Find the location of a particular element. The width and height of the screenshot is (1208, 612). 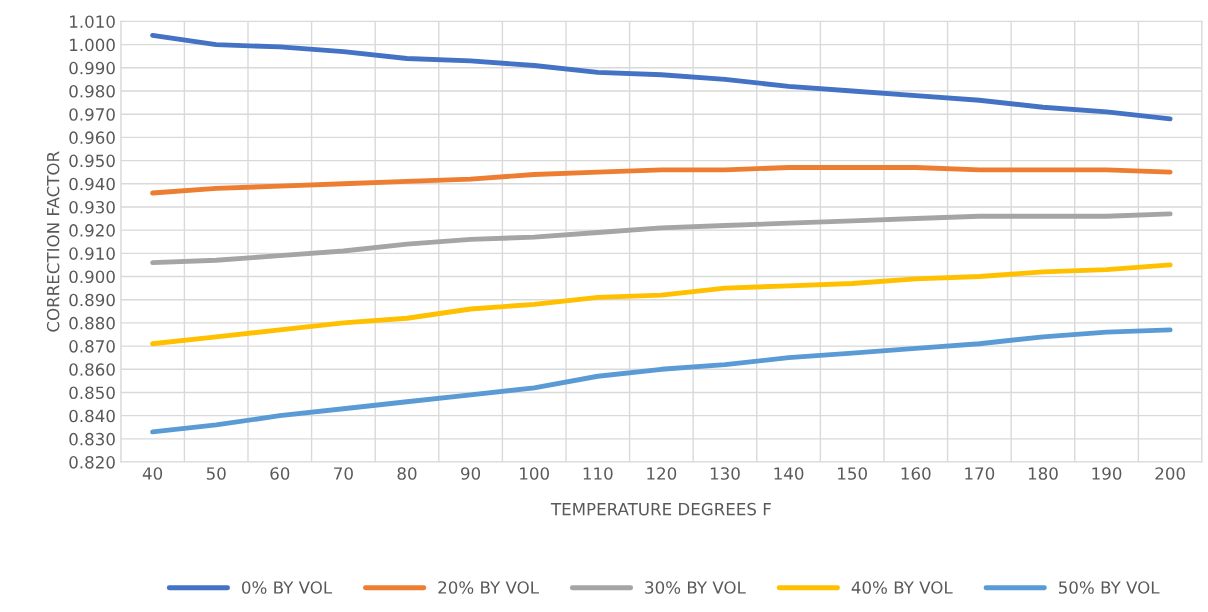

x-tick-label: 200 is located at coordinates (1170, 473).